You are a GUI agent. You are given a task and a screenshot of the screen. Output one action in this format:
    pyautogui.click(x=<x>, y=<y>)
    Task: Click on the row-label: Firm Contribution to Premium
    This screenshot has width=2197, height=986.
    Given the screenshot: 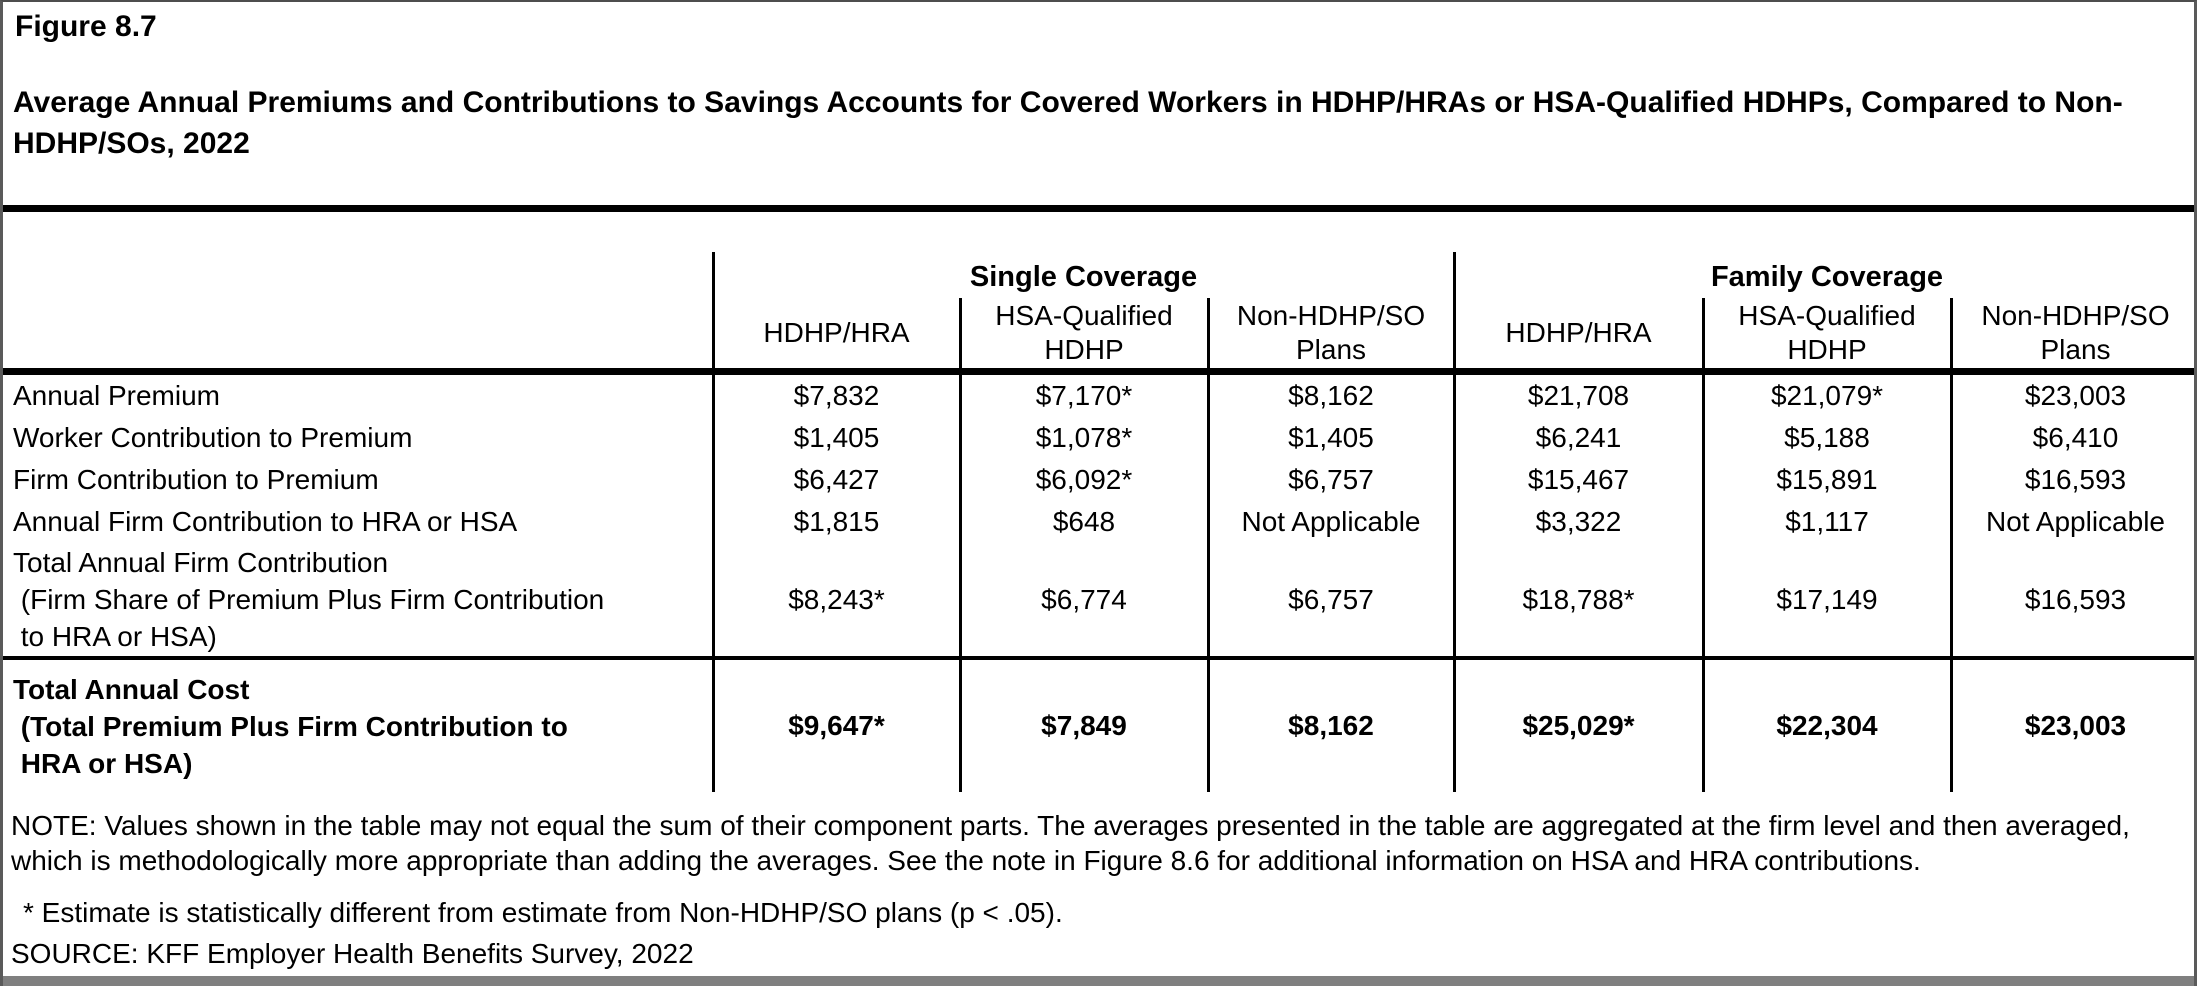 What is the action you would take?
    pyautogui.click(x=196, y=479)
    